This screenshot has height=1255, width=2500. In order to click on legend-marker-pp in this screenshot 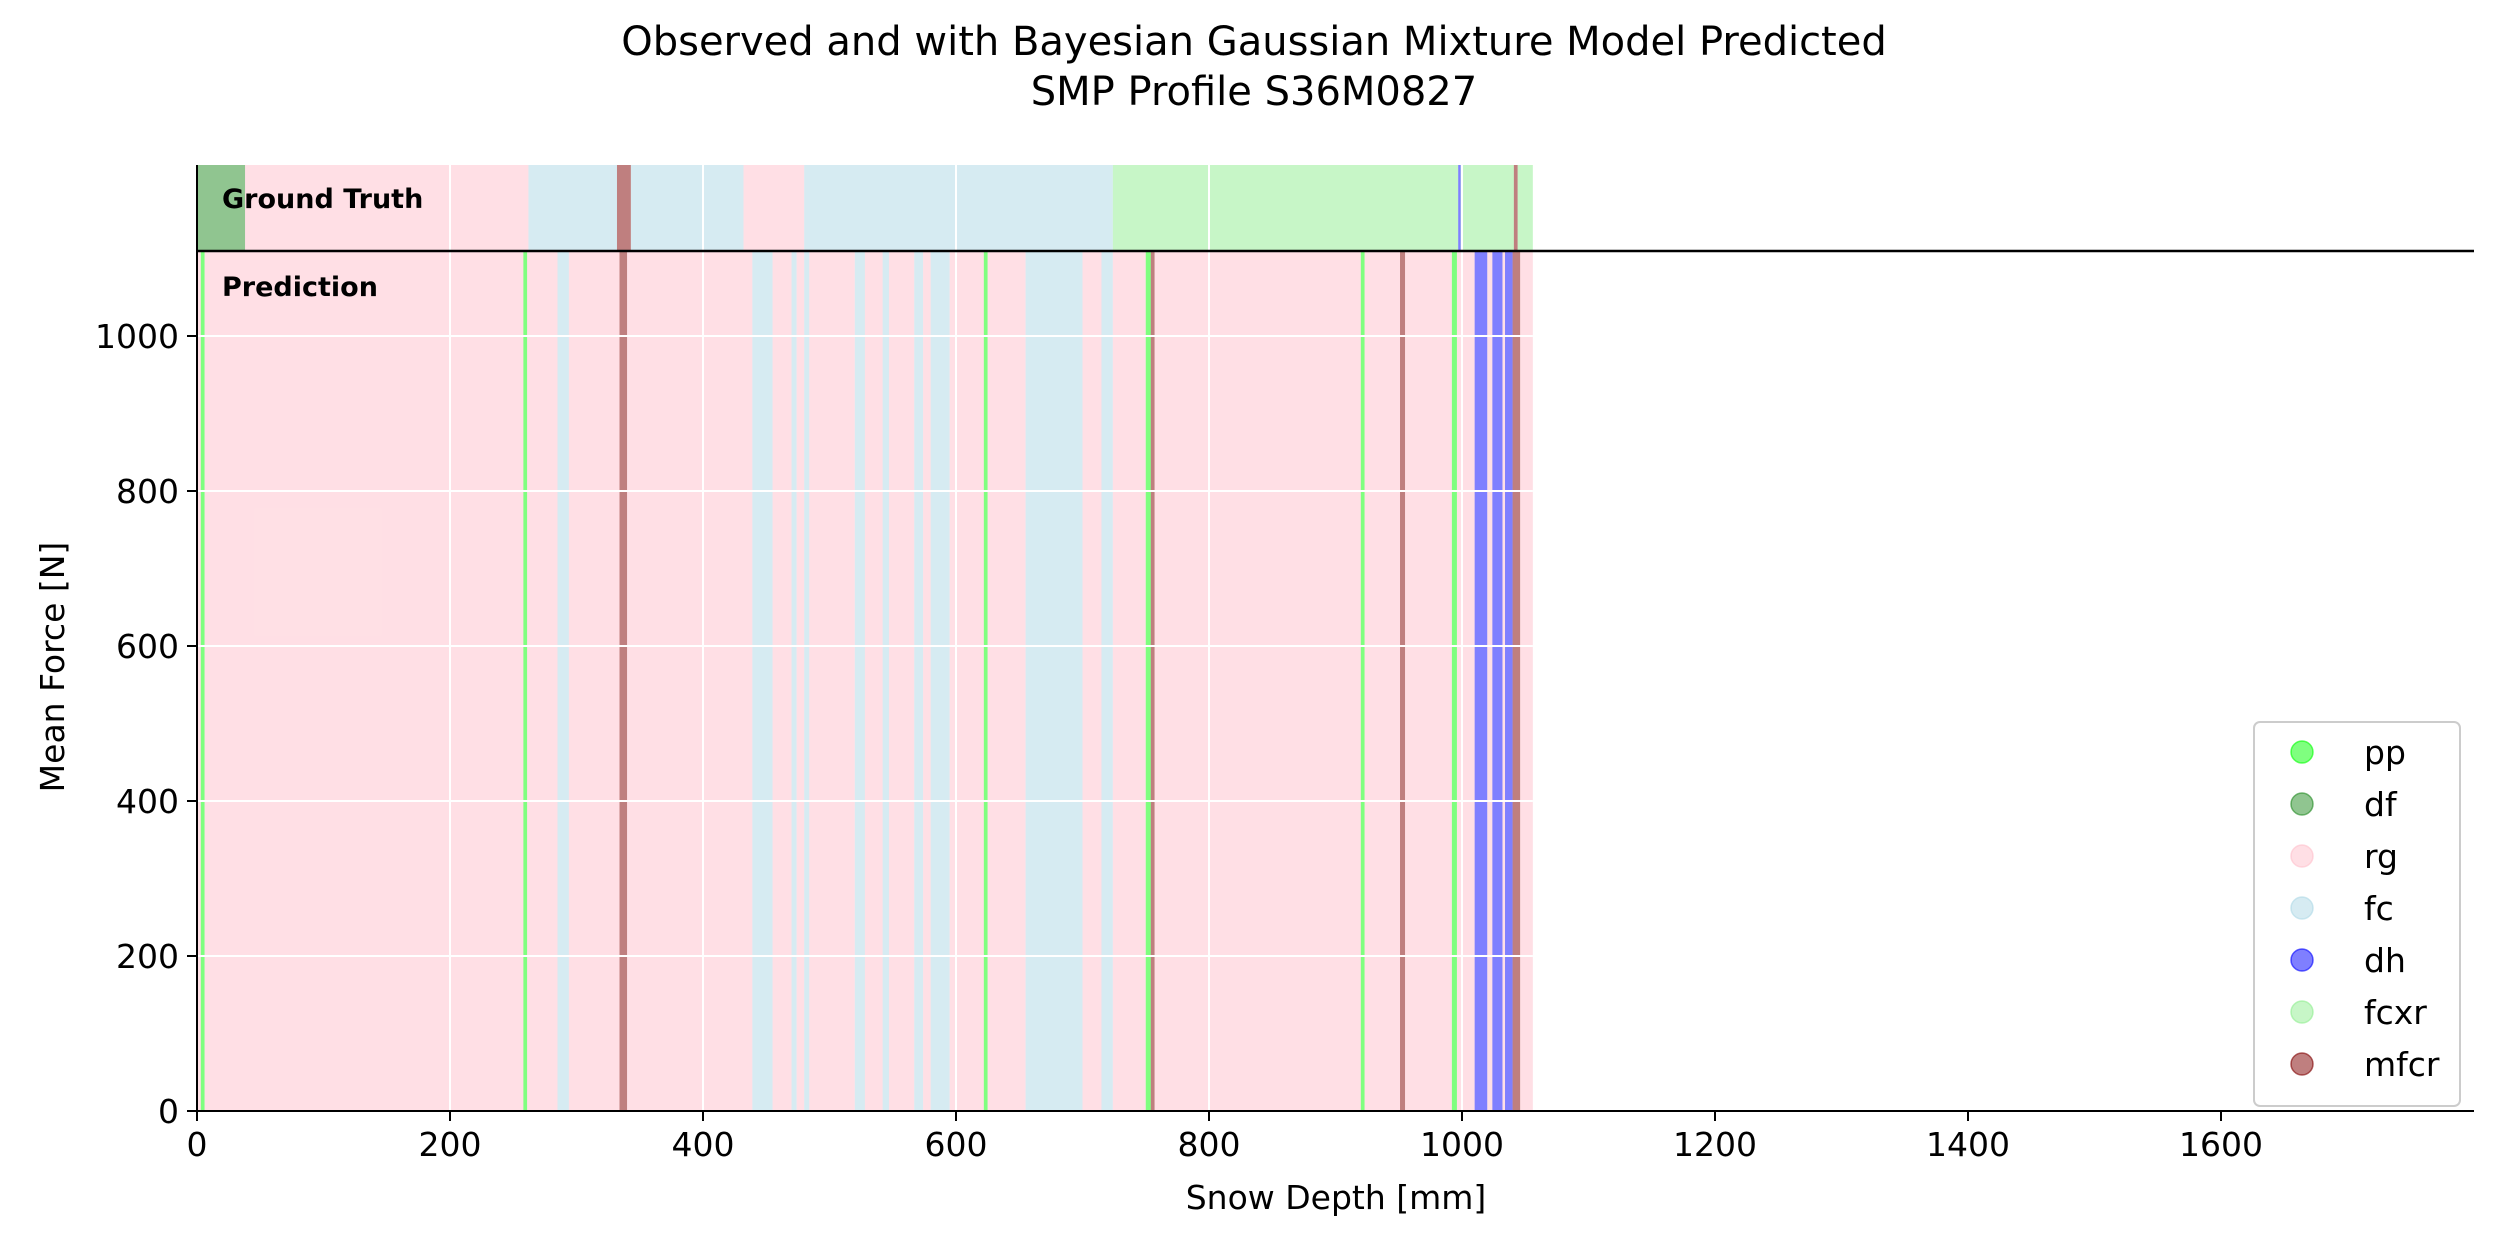, I will do `click(2302, 752)`.